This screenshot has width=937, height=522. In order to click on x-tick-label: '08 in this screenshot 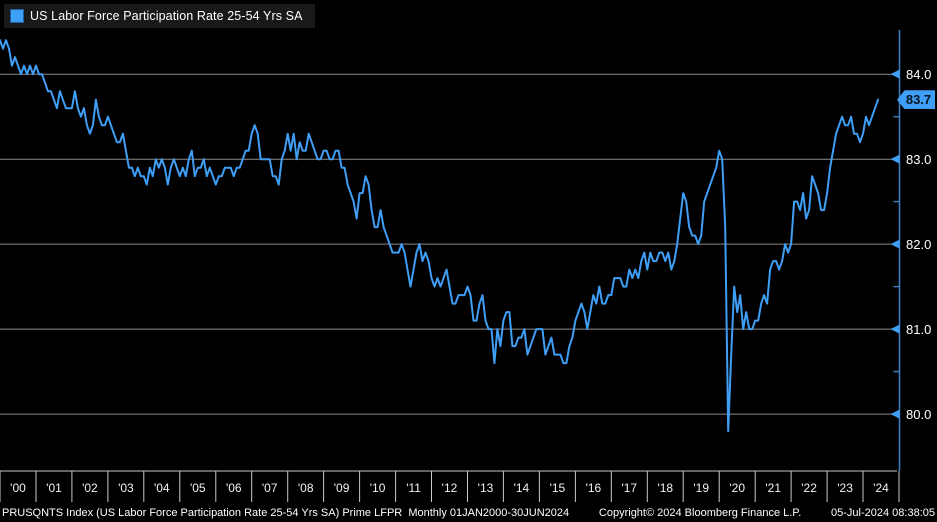, I will do `click(305, 488)`.